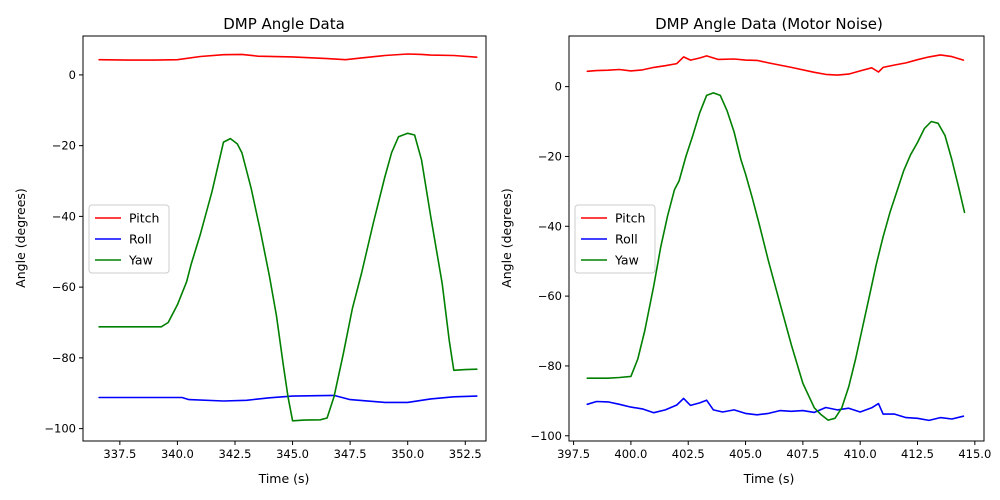 This screenshot has height=500, width=1000. I want to click on chart-1-y-axis-label: Angle (degrees), so click(20, 238).